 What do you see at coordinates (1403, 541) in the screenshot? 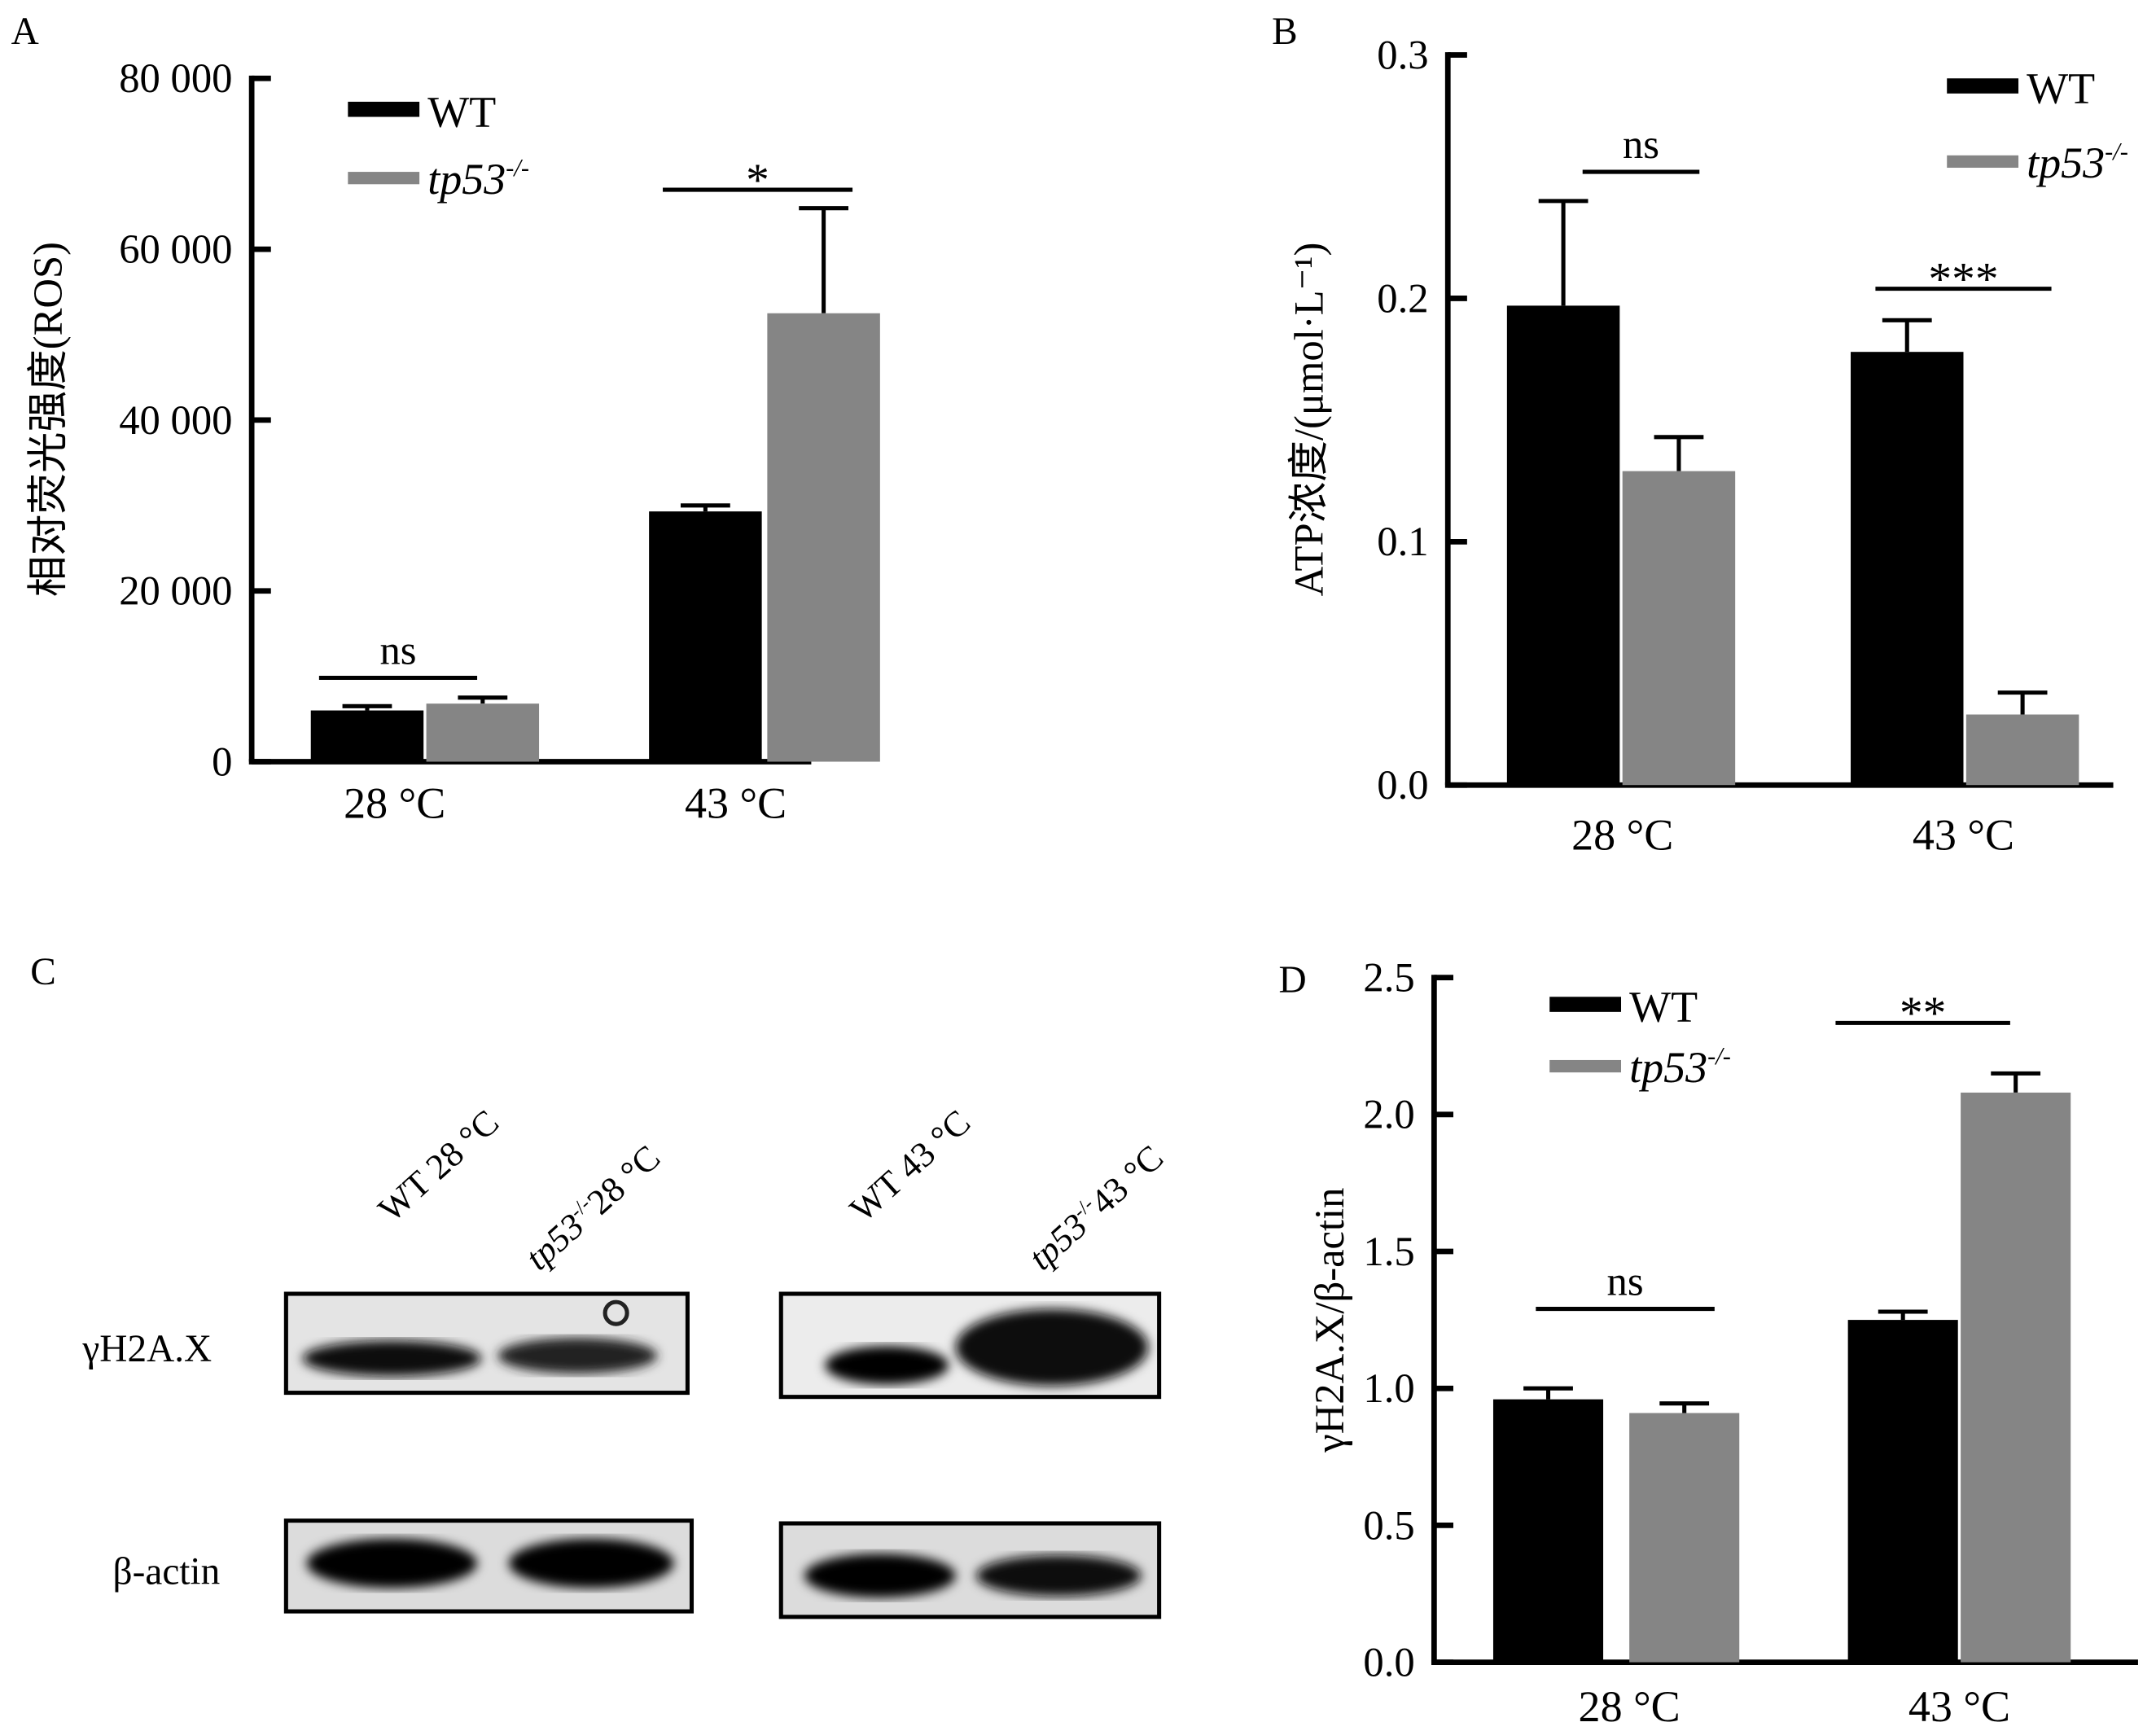
I see `y-tick-label: 0.1` at bounding box center [1403, 541].